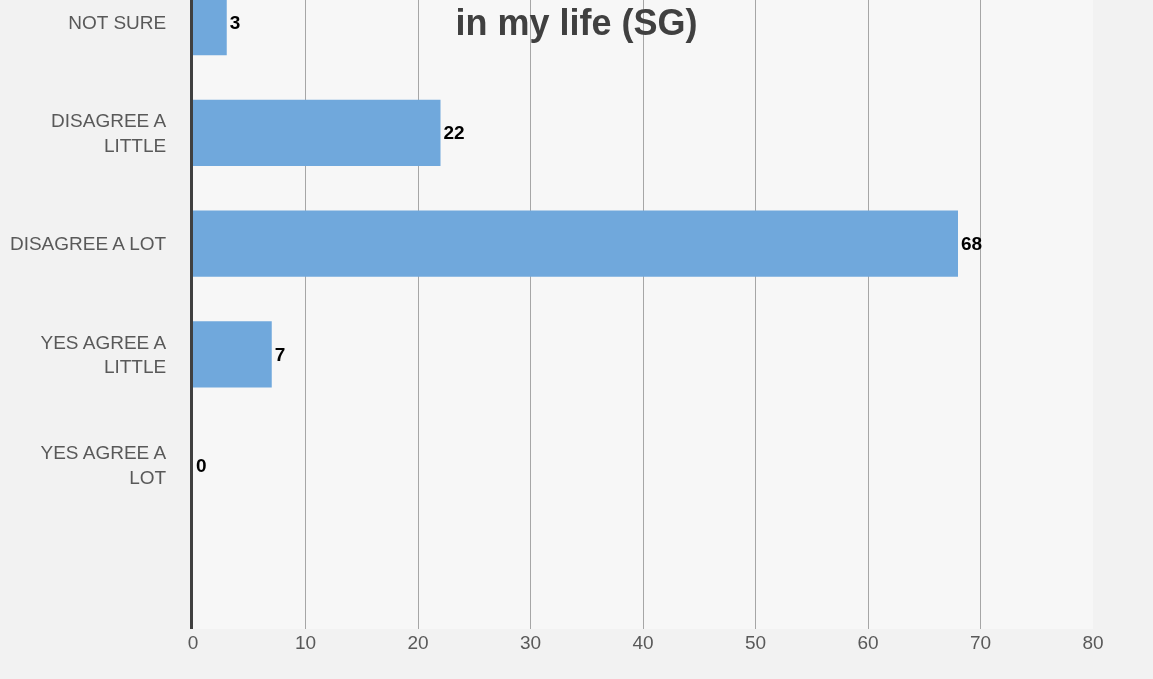 The width and height of the screenshot is (1153, 679). What do you see at coordinates (117, 22) in the screenshot?
I see `y-tick-label: NOT SURE` at bounding box center [117, 22].